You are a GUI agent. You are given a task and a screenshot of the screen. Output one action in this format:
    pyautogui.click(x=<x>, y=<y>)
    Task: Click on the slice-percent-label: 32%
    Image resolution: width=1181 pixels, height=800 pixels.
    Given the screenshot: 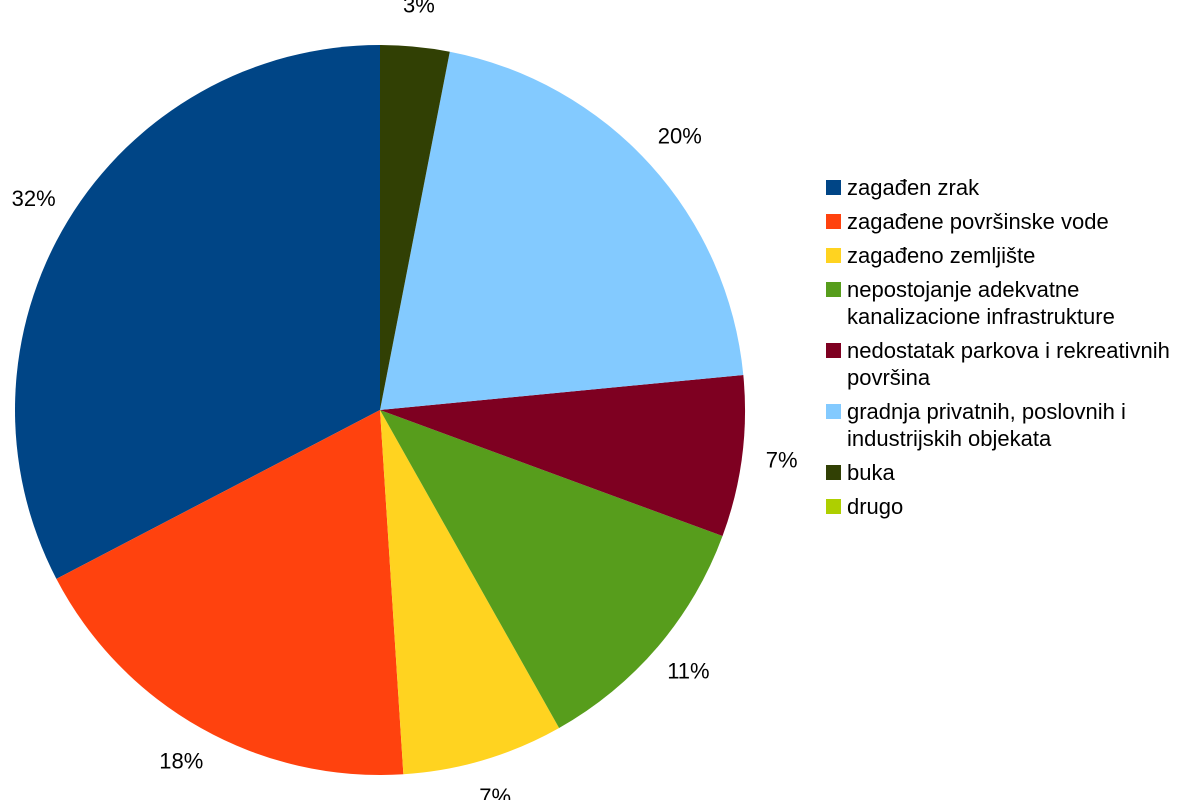 What is the action you would take?
    pyautogui.click(x=34, y=198)
    